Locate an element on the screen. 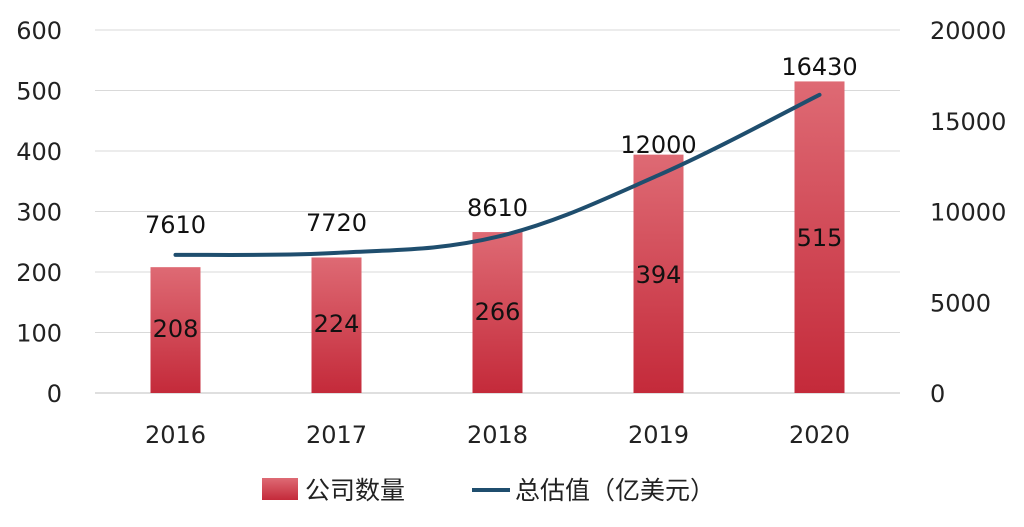 This screenshot has height=527, width=1024. left-tick-label: 200 is located at coordinates (39, 273).